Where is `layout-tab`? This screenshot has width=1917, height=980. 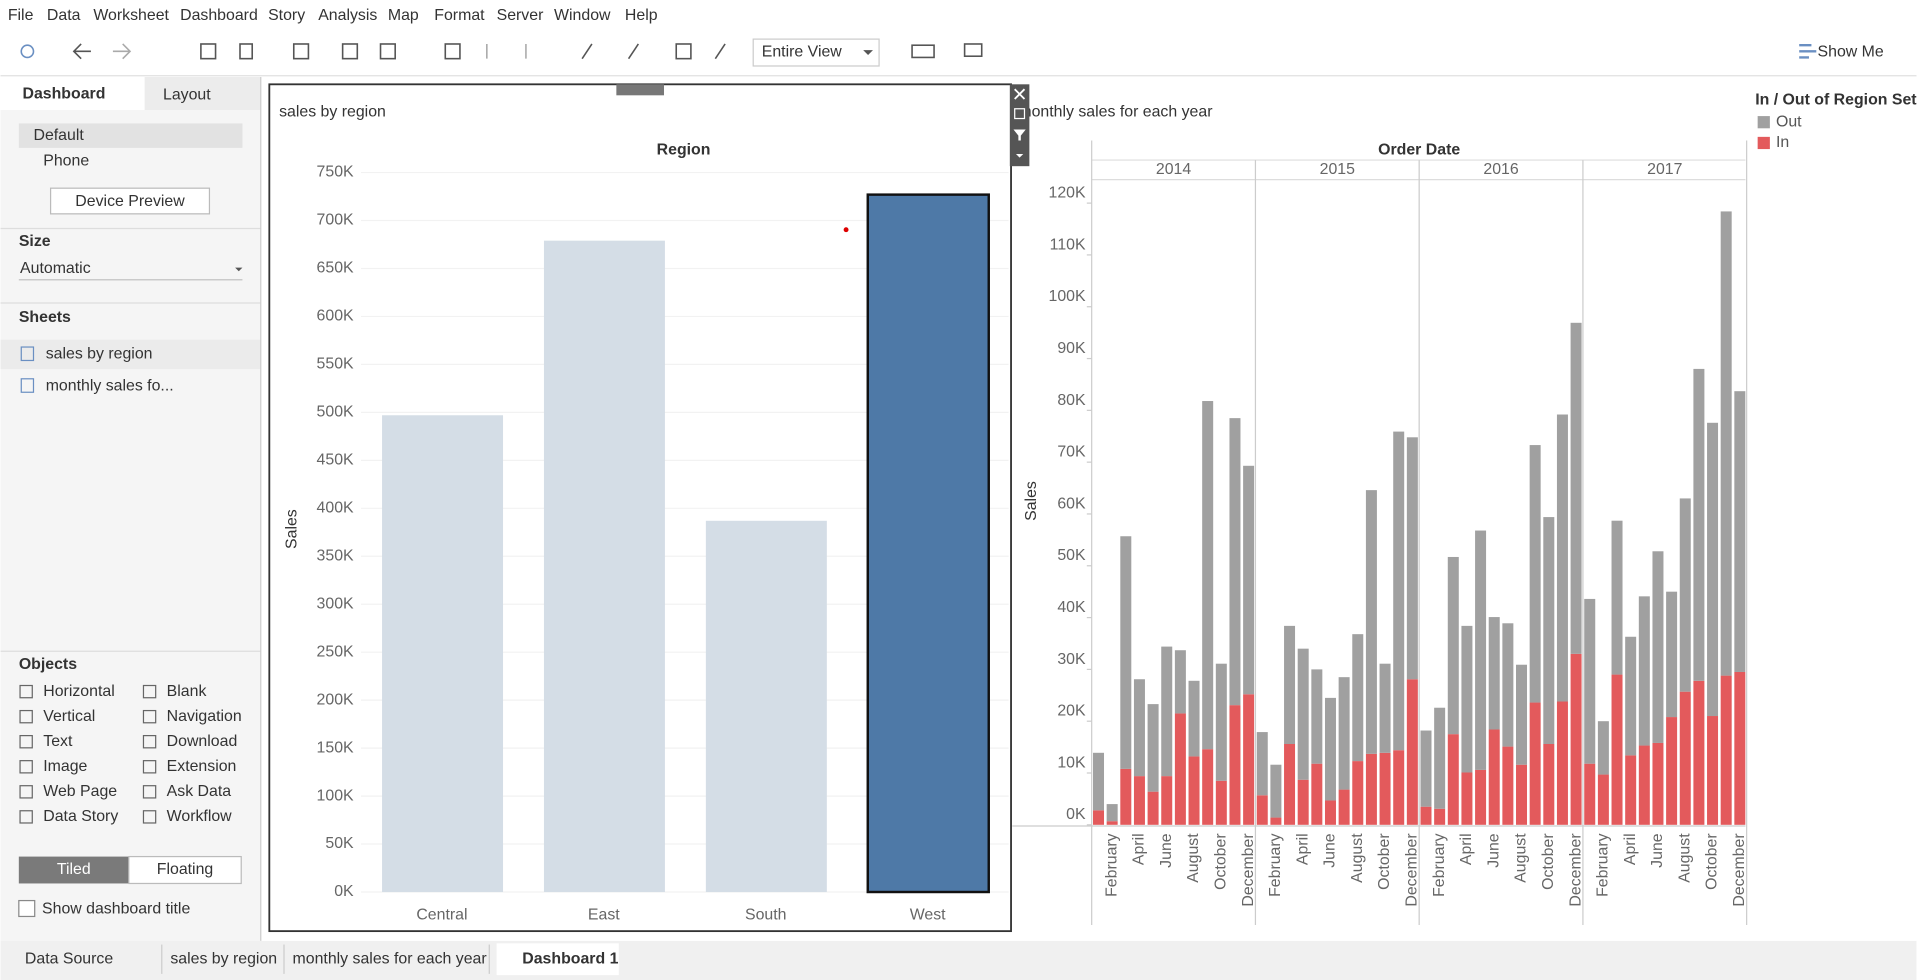 layout-tab is located at coordinates (202, 93).